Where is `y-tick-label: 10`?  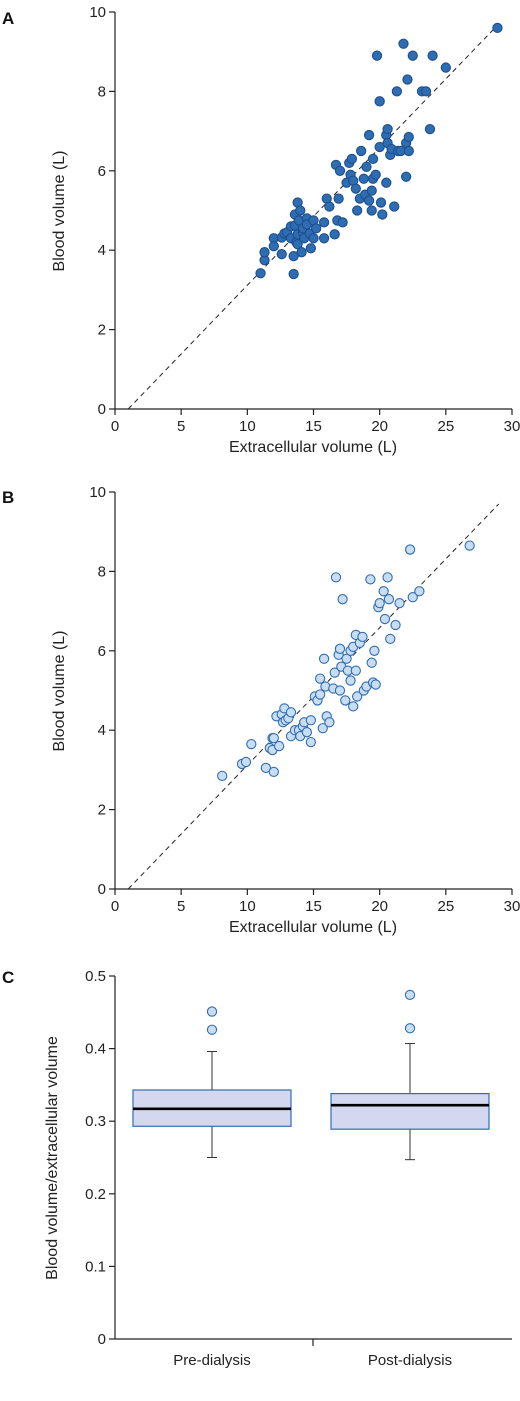 y-tick-label: 10 is located at coordinates (97, 12).